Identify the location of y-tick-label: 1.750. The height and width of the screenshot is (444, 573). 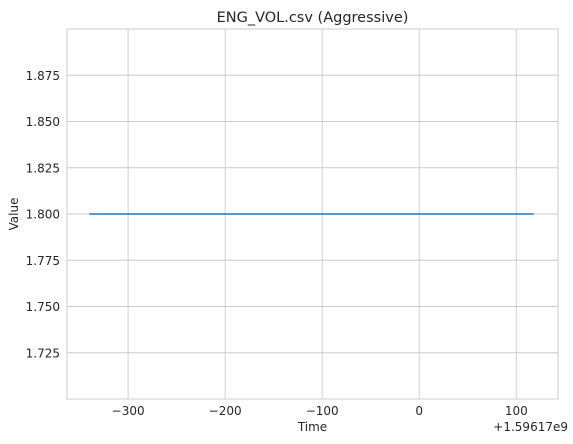
(43, 307).